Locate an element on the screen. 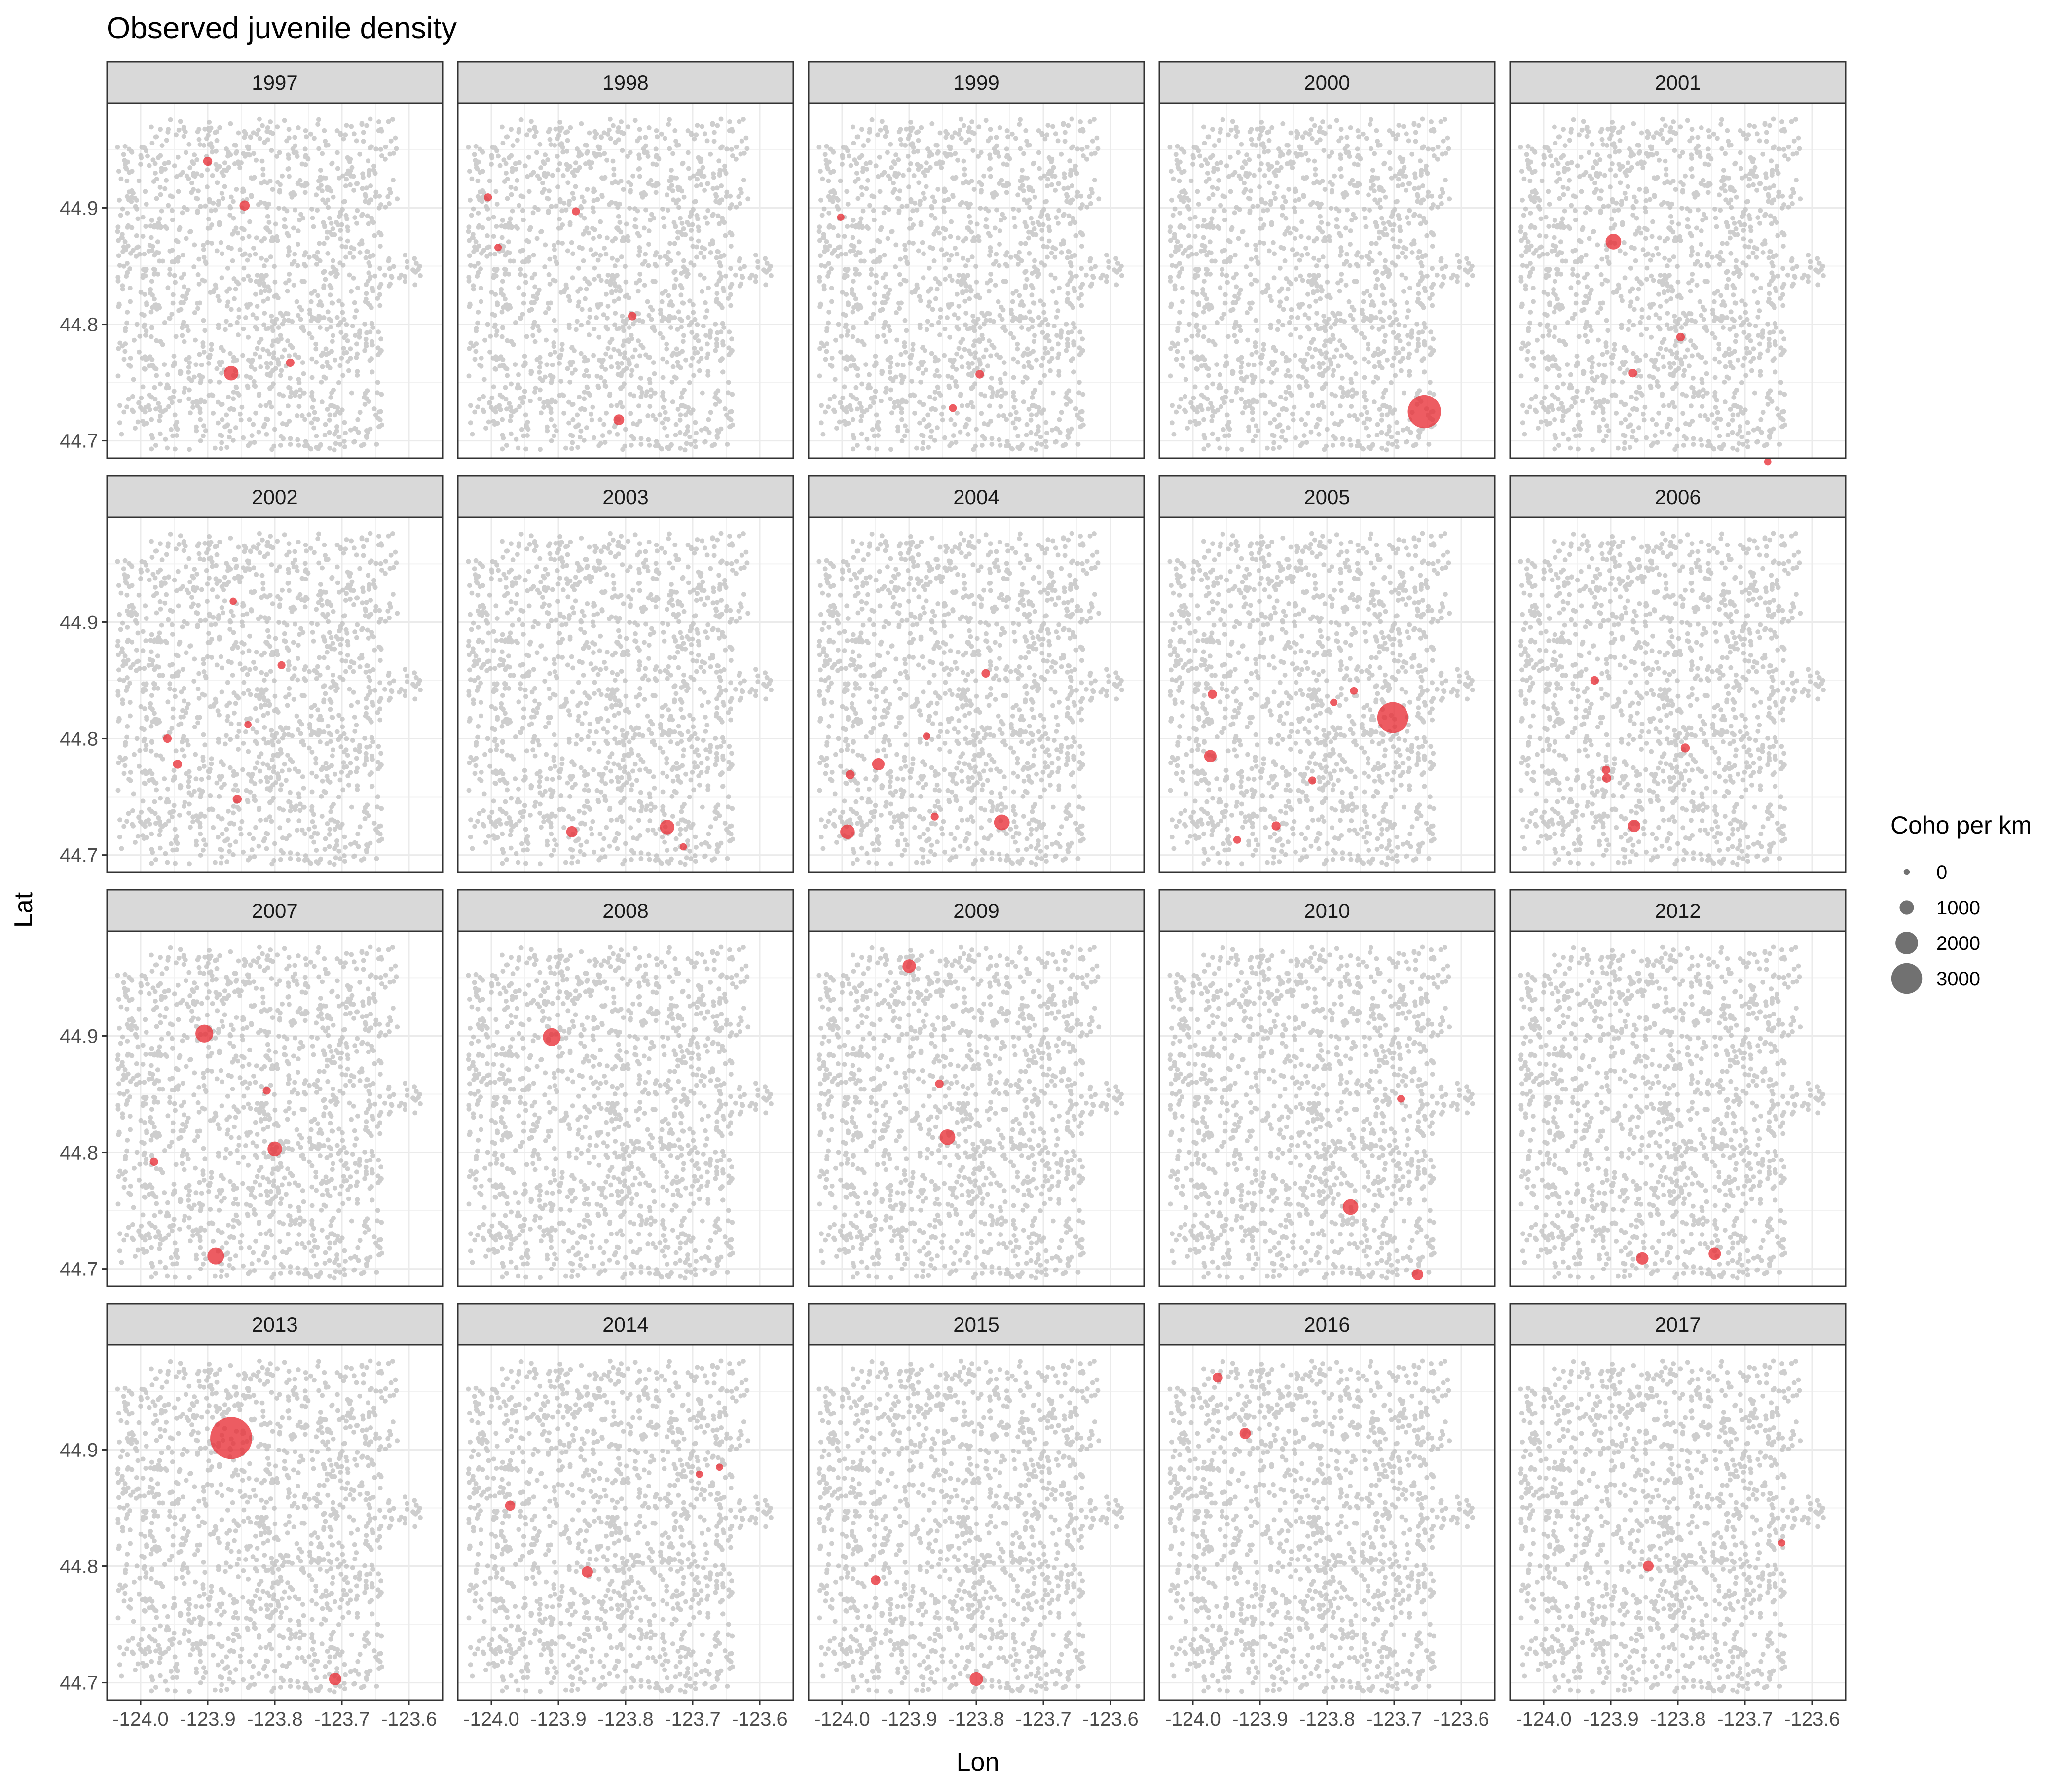  facet-panel-2016: 2016 is located at coordinates (1327, 1502).